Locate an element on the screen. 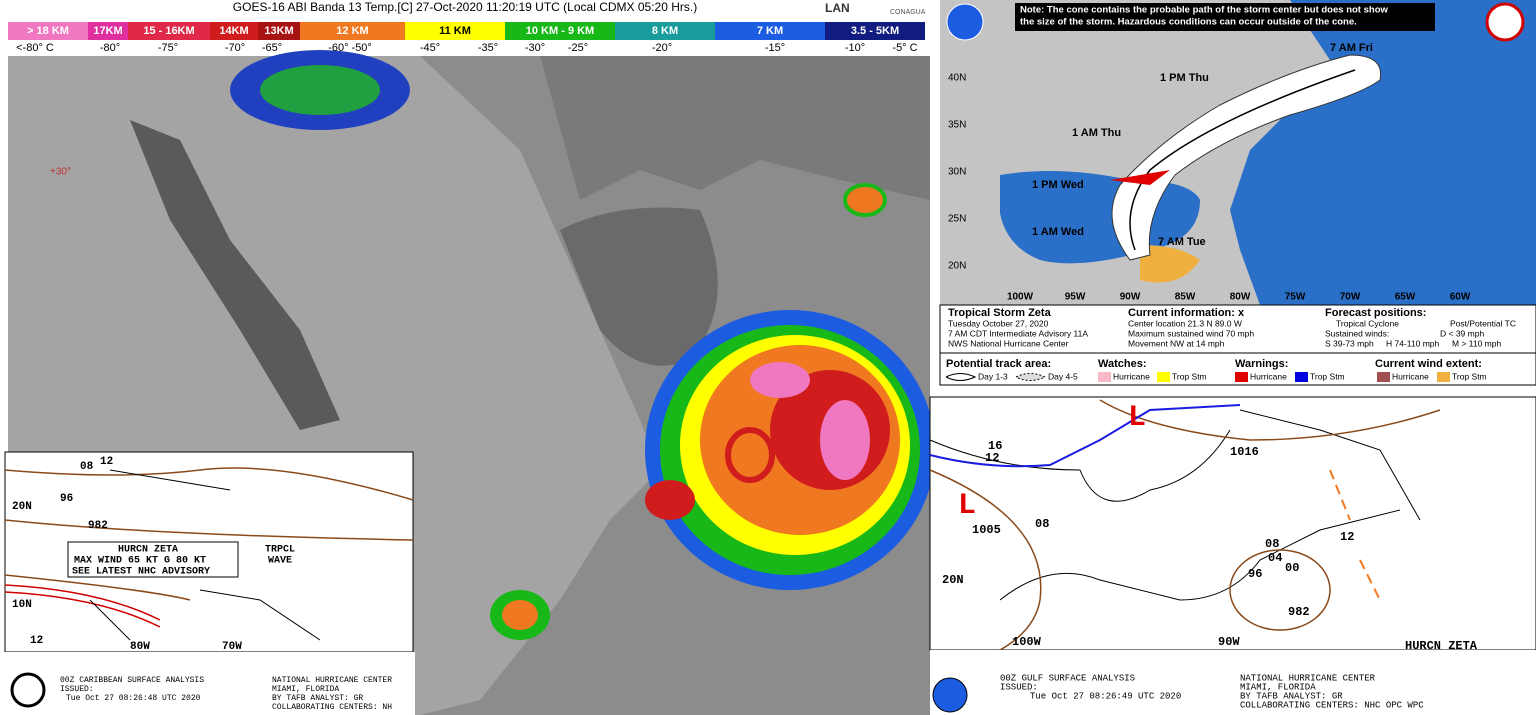 The width and height of the screenshot is (1536, 715). note-box is located at coordinates (1225, 17).